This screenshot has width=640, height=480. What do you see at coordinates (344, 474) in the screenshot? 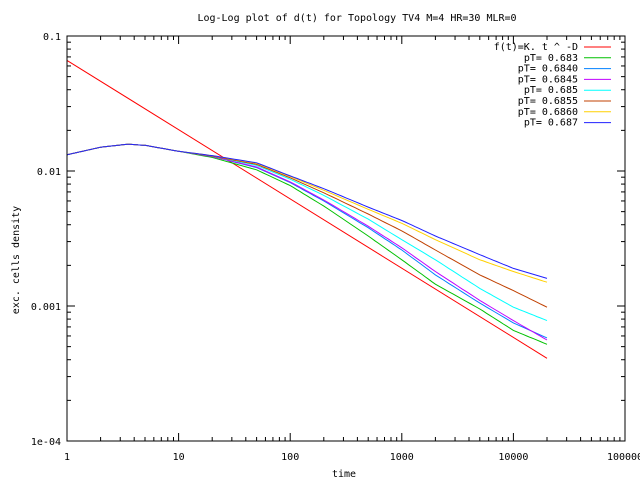
I see `x-axis-label: time` at bounding box center [344, 474].